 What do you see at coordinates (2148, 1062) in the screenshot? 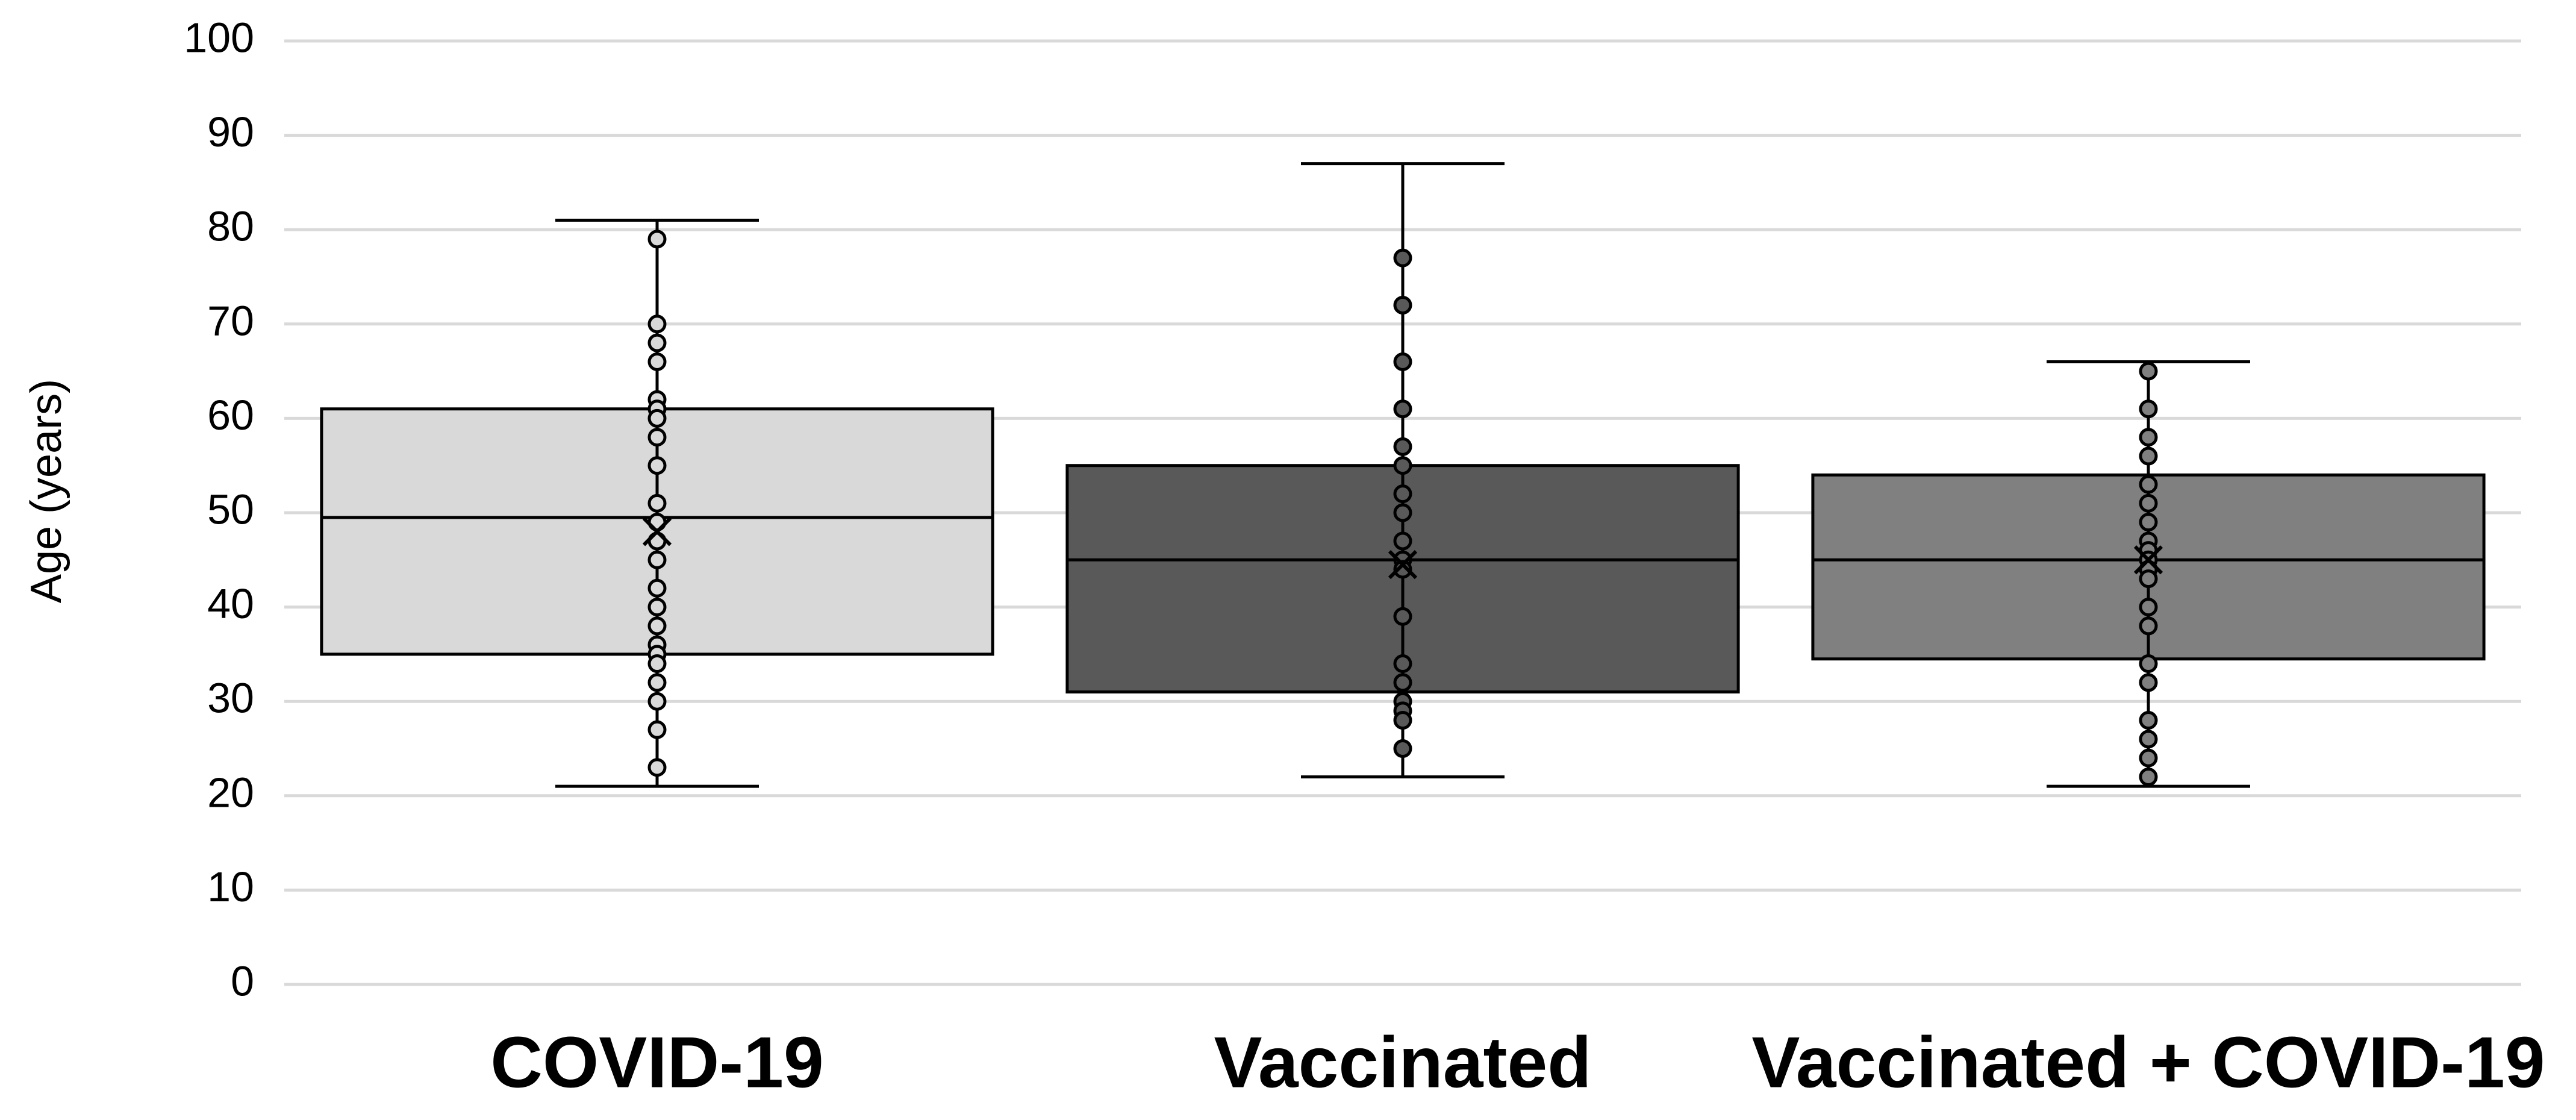
I see `x-tick-label: Vaccinated + COVID-19` at bounding box center [2148, 1062].